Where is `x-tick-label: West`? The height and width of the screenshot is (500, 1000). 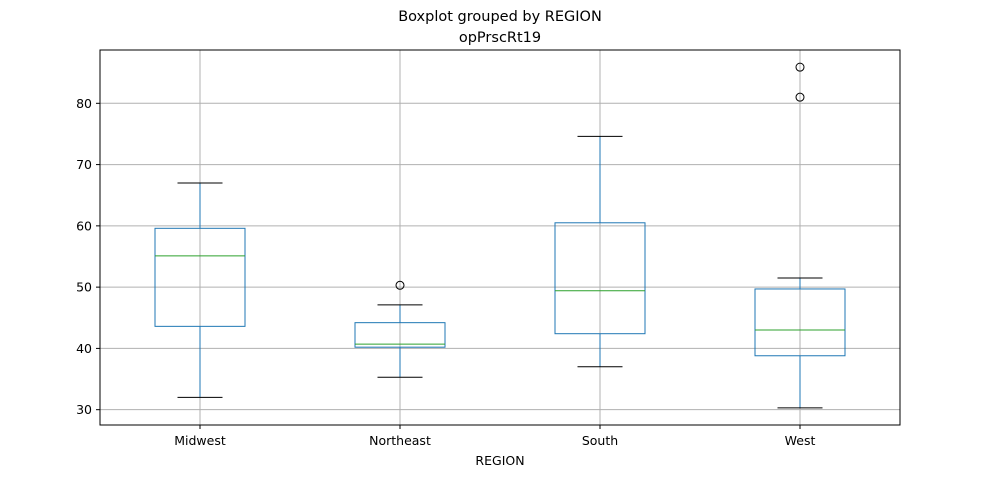 x-tick-label: West is located at coordinates (800, 440).